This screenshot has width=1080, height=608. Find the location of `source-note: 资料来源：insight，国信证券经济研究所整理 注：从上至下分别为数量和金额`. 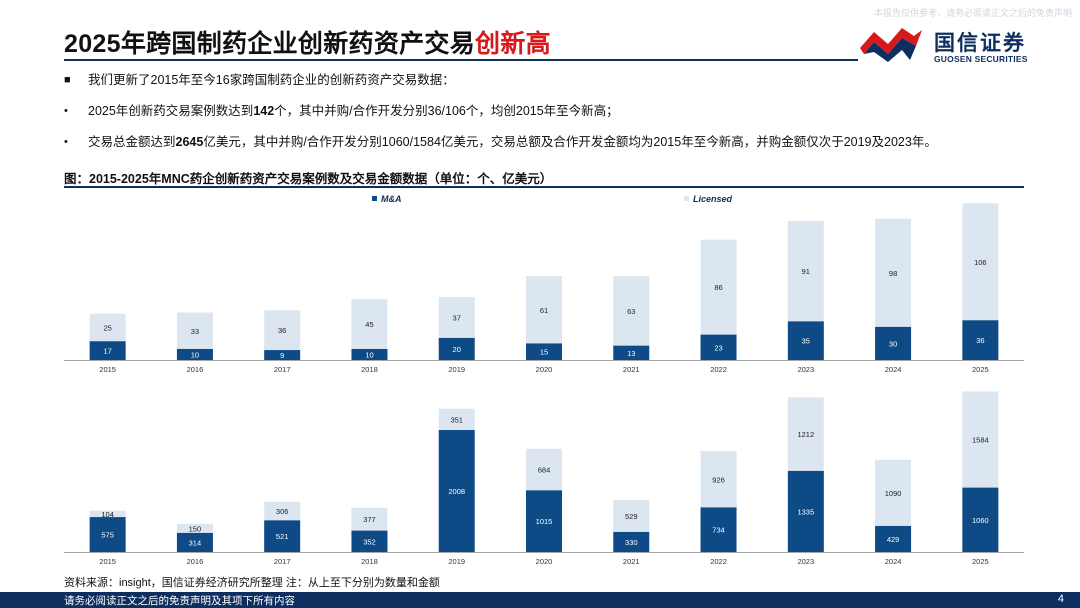

source-note: 资料来源：insight，国信证券经济研究所整理 注：从上至下分别为数量和金额 is located at coordinates (252, 583).